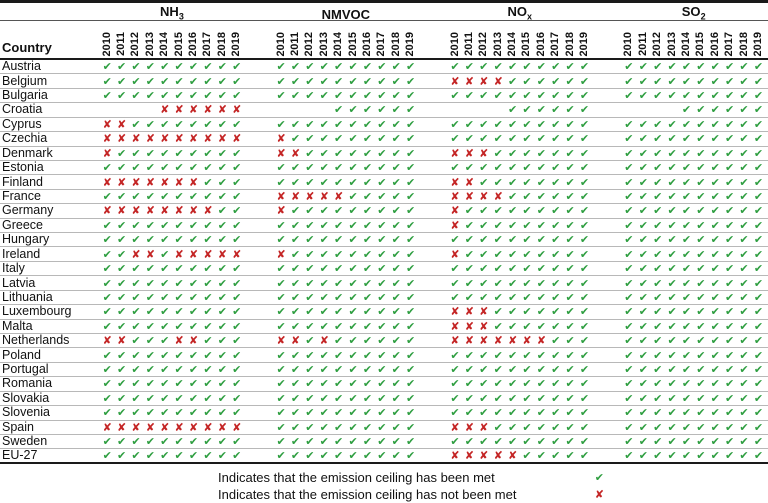 This screenshot has height=503, width=768. I want to click on year-header-nh3-2017: 2017, so click(207, 43).